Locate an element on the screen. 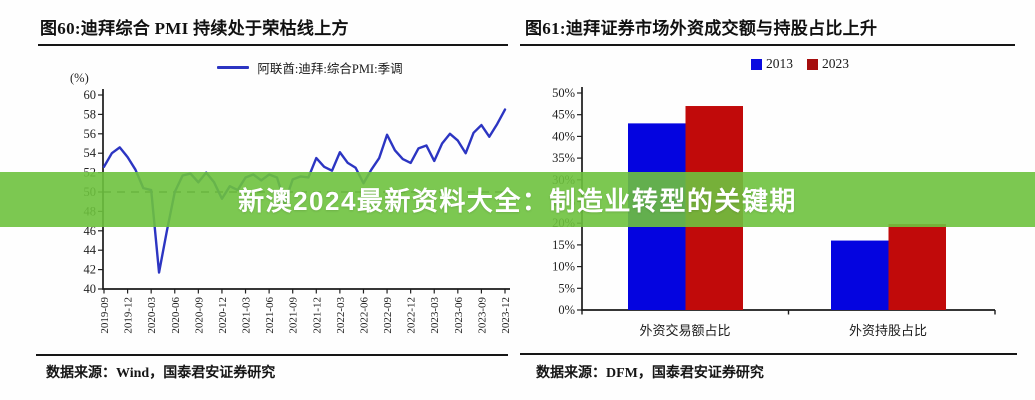 The height and width of the screenshot is (400, 1035). left-chart-title: 图60:迪拜综合 PMI 持续处于荣枯线上方 is located at coordinates (194, 28).